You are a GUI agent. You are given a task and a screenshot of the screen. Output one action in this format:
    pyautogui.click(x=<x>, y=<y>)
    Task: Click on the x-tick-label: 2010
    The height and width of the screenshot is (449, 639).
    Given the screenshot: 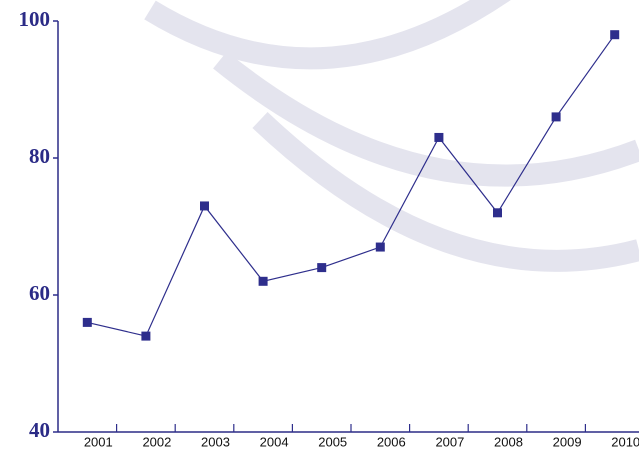 What is the action you would take?
    pyautogui.click(x=625, y=441)
    